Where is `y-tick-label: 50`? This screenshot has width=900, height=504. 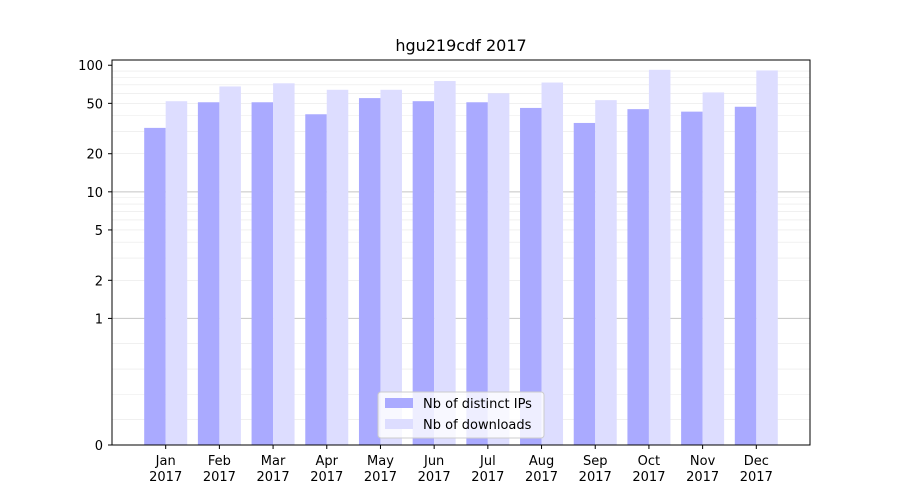
y-tick-label: 50 is located at coordinates (94, 104).